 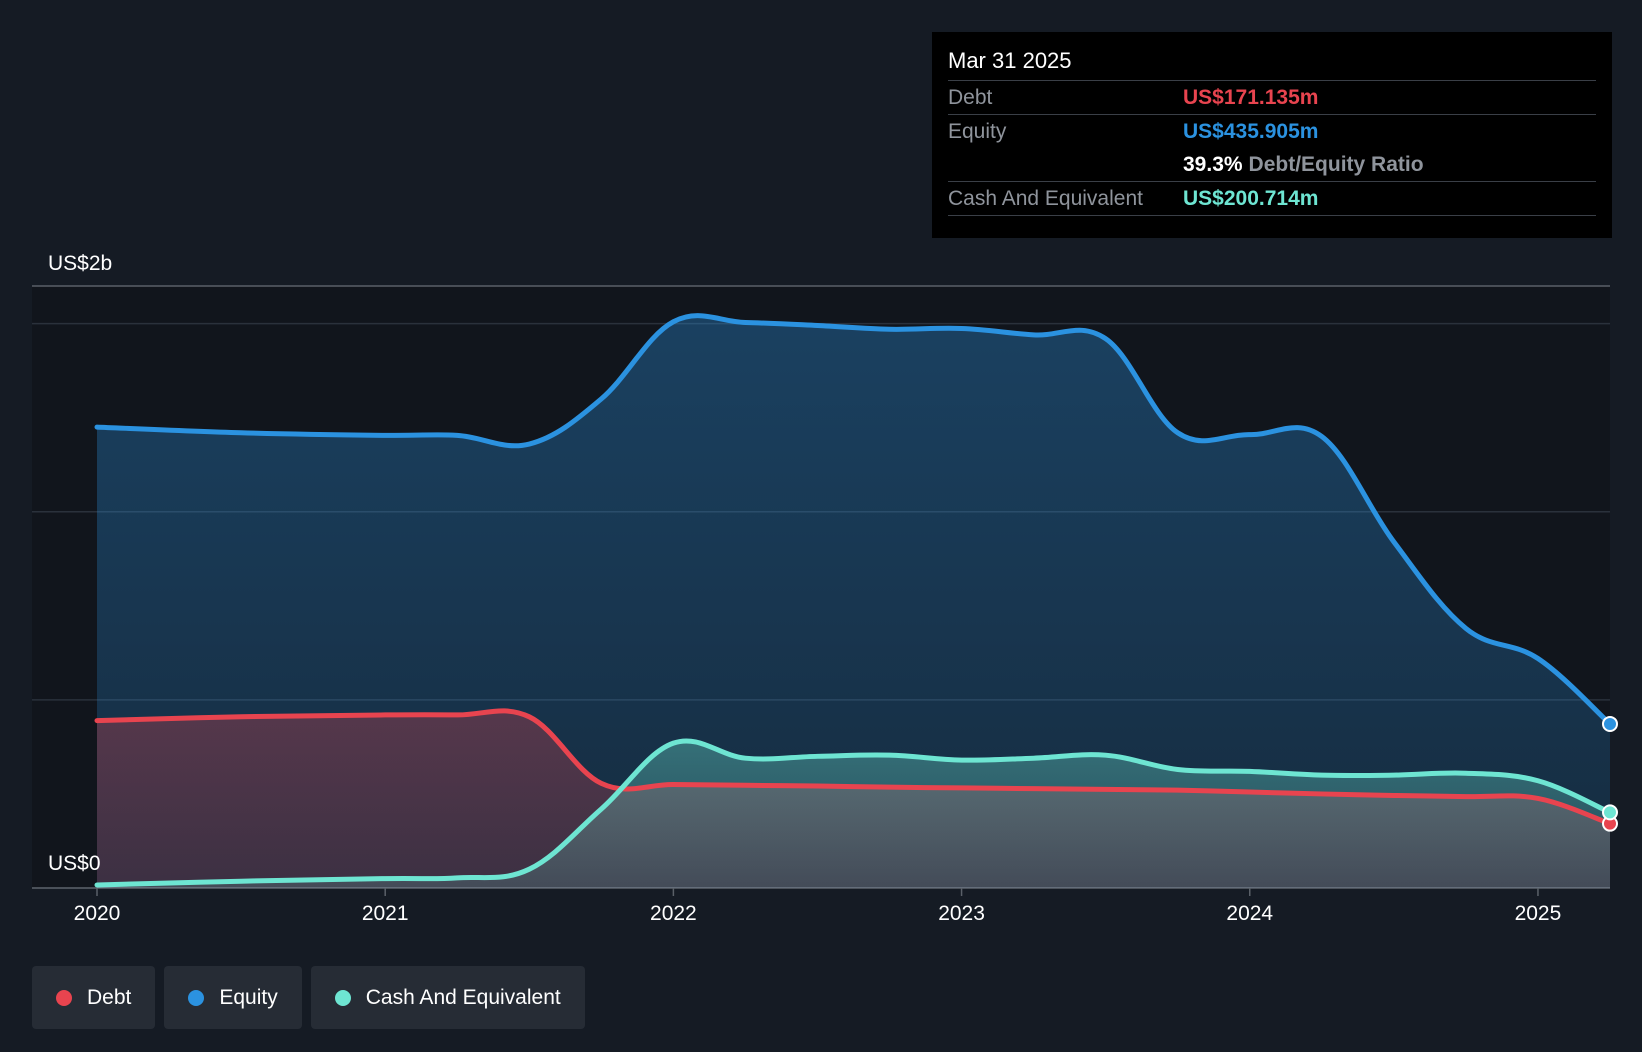 What do you see at coordinates (342, 997) in the screenshot?
I see `legend-dot-cash-icon` at bounding box center [342, 997].